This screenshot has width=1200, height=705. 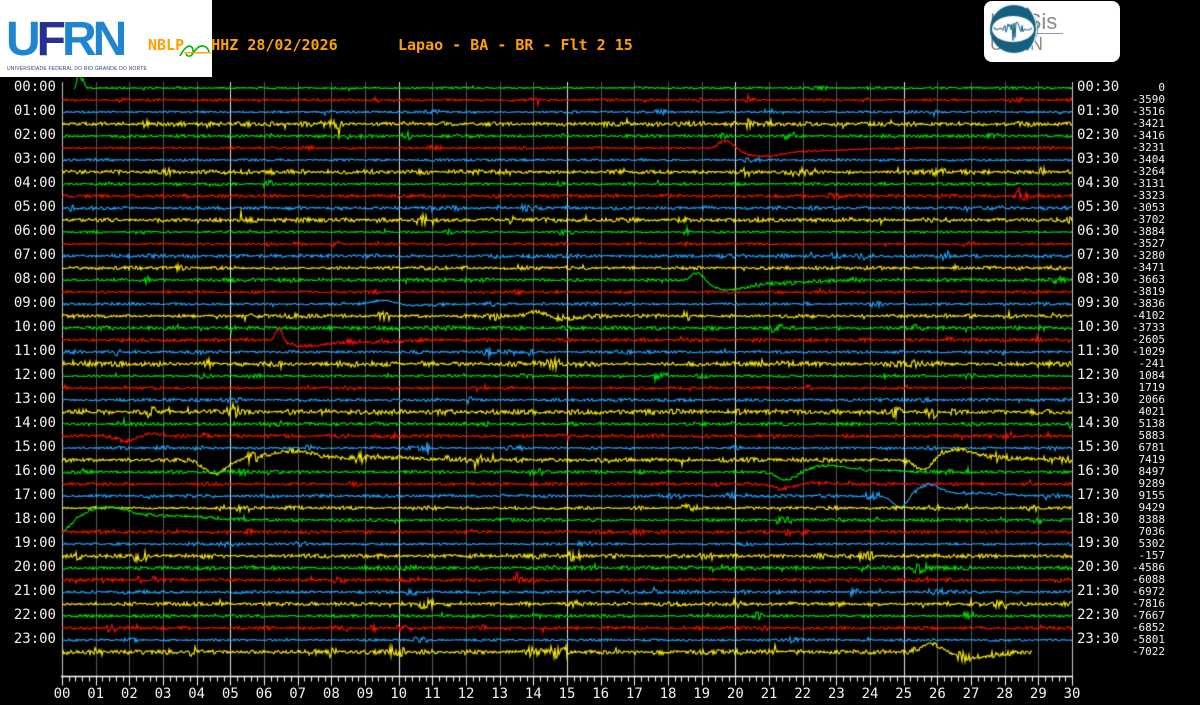 I want to click on line-end-value: 9429, so click(x=1152, y=507).